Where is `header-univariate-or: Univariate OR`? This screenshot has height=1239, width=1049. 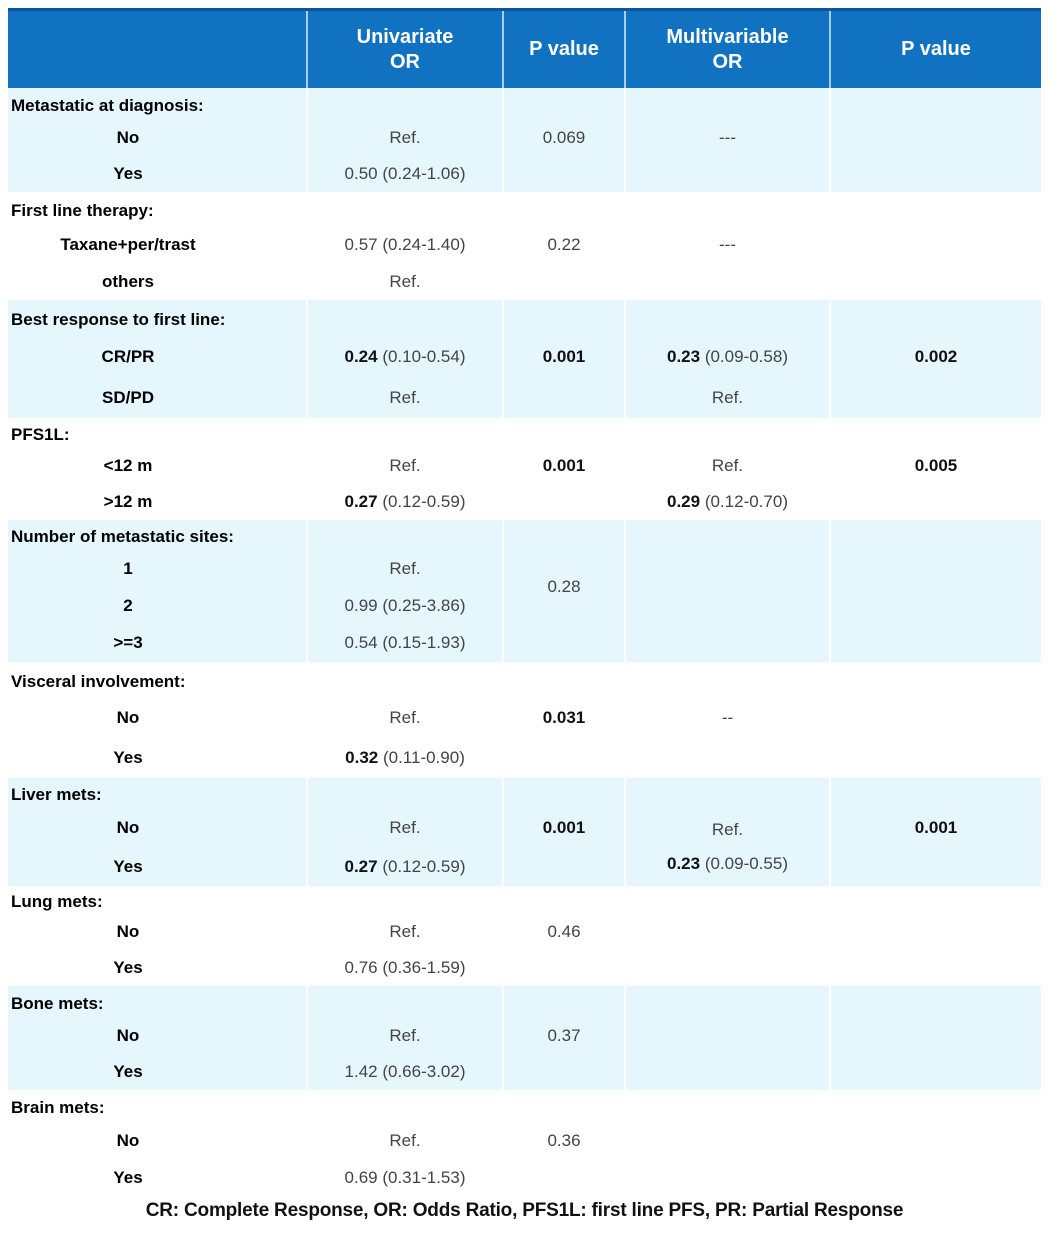 header-univariate-or: Univariate OR is located at coordinates (404, 48).